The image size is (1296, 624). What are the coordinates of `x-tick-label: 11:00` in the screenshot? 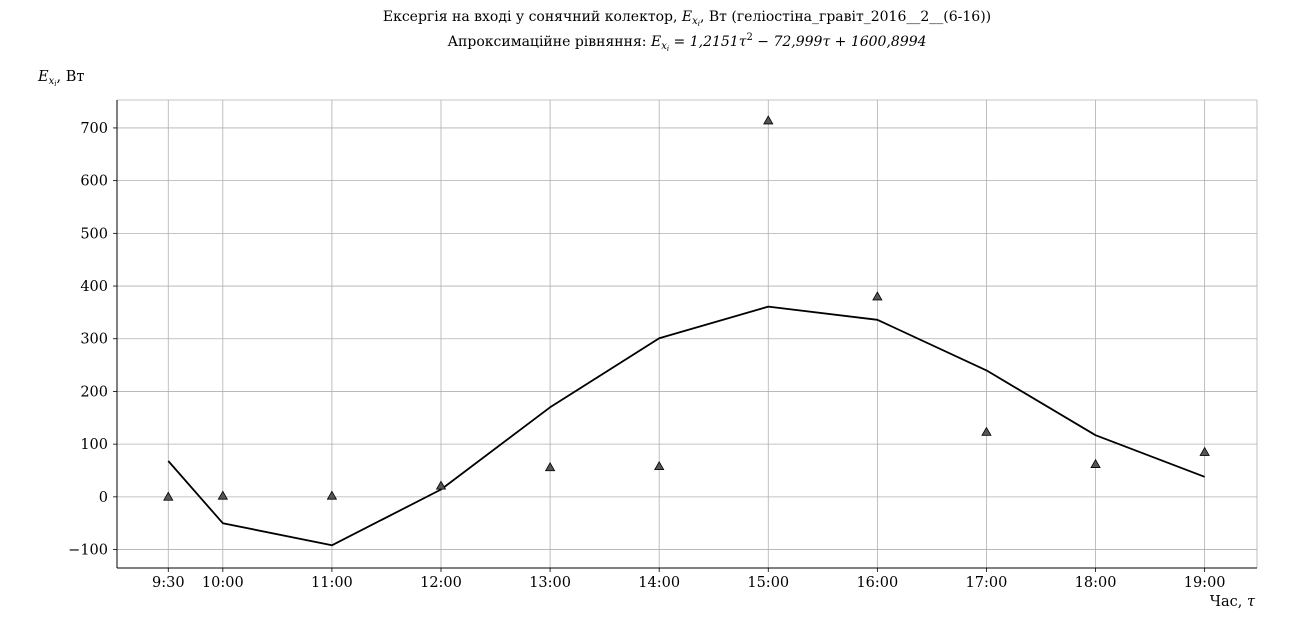 It's located at (332, 583).